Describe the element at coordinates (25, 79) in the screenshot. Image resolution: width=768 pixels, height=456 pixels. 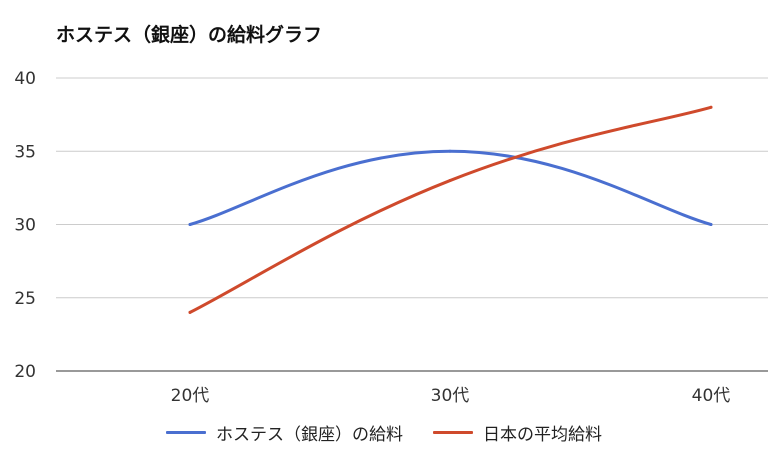
I see `y-tick-label-40: 40` at that location.